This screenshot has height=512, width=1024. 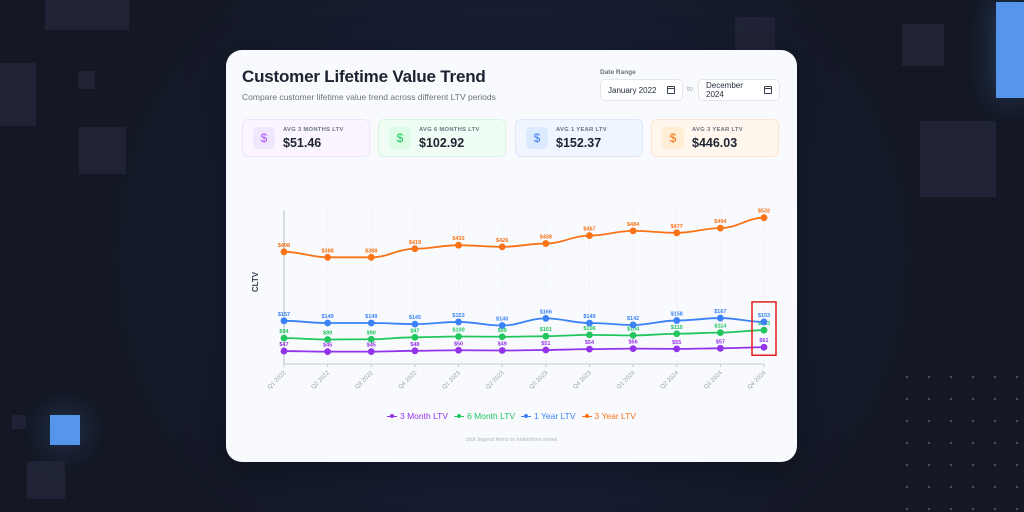 What do you see at coordinates (589, 329) in the screenshot?
I see `data-label: $106` at bounding box center [589, 329].